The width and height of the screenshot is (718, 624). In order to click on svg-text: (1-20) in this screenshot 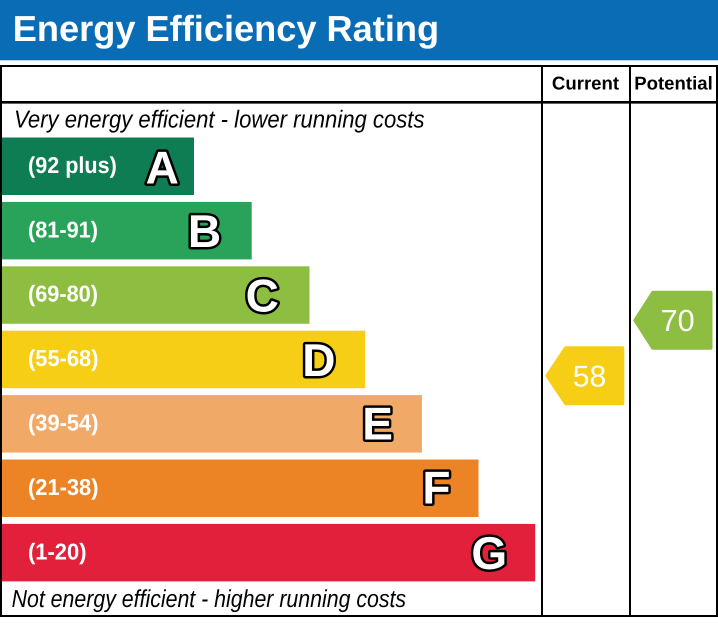, I will do `click(57, 551)`.